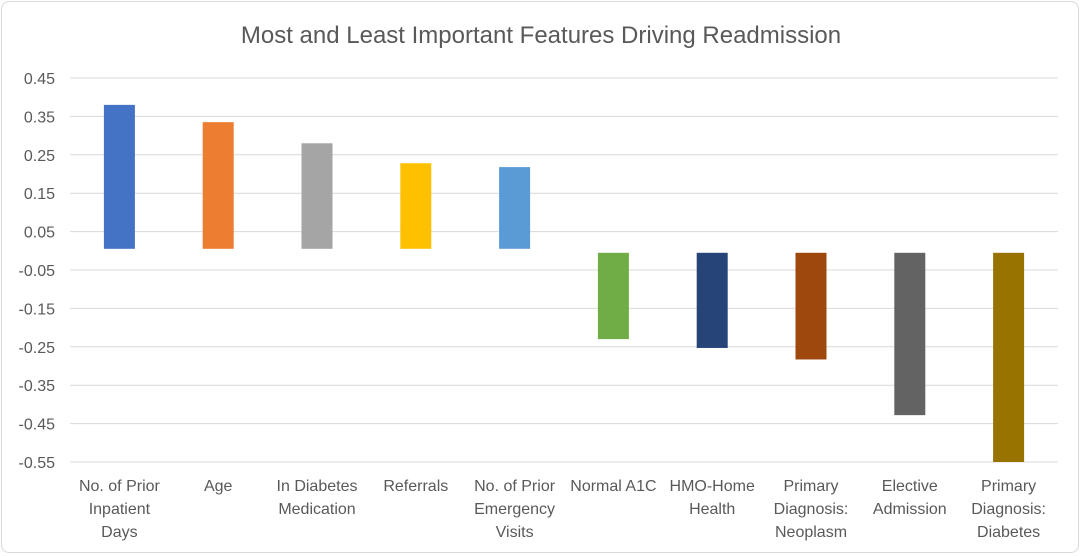 The height and width of the screenshot is (556, 1082). I want to click on category-label-line: Normal A1C, so click(613, 486).